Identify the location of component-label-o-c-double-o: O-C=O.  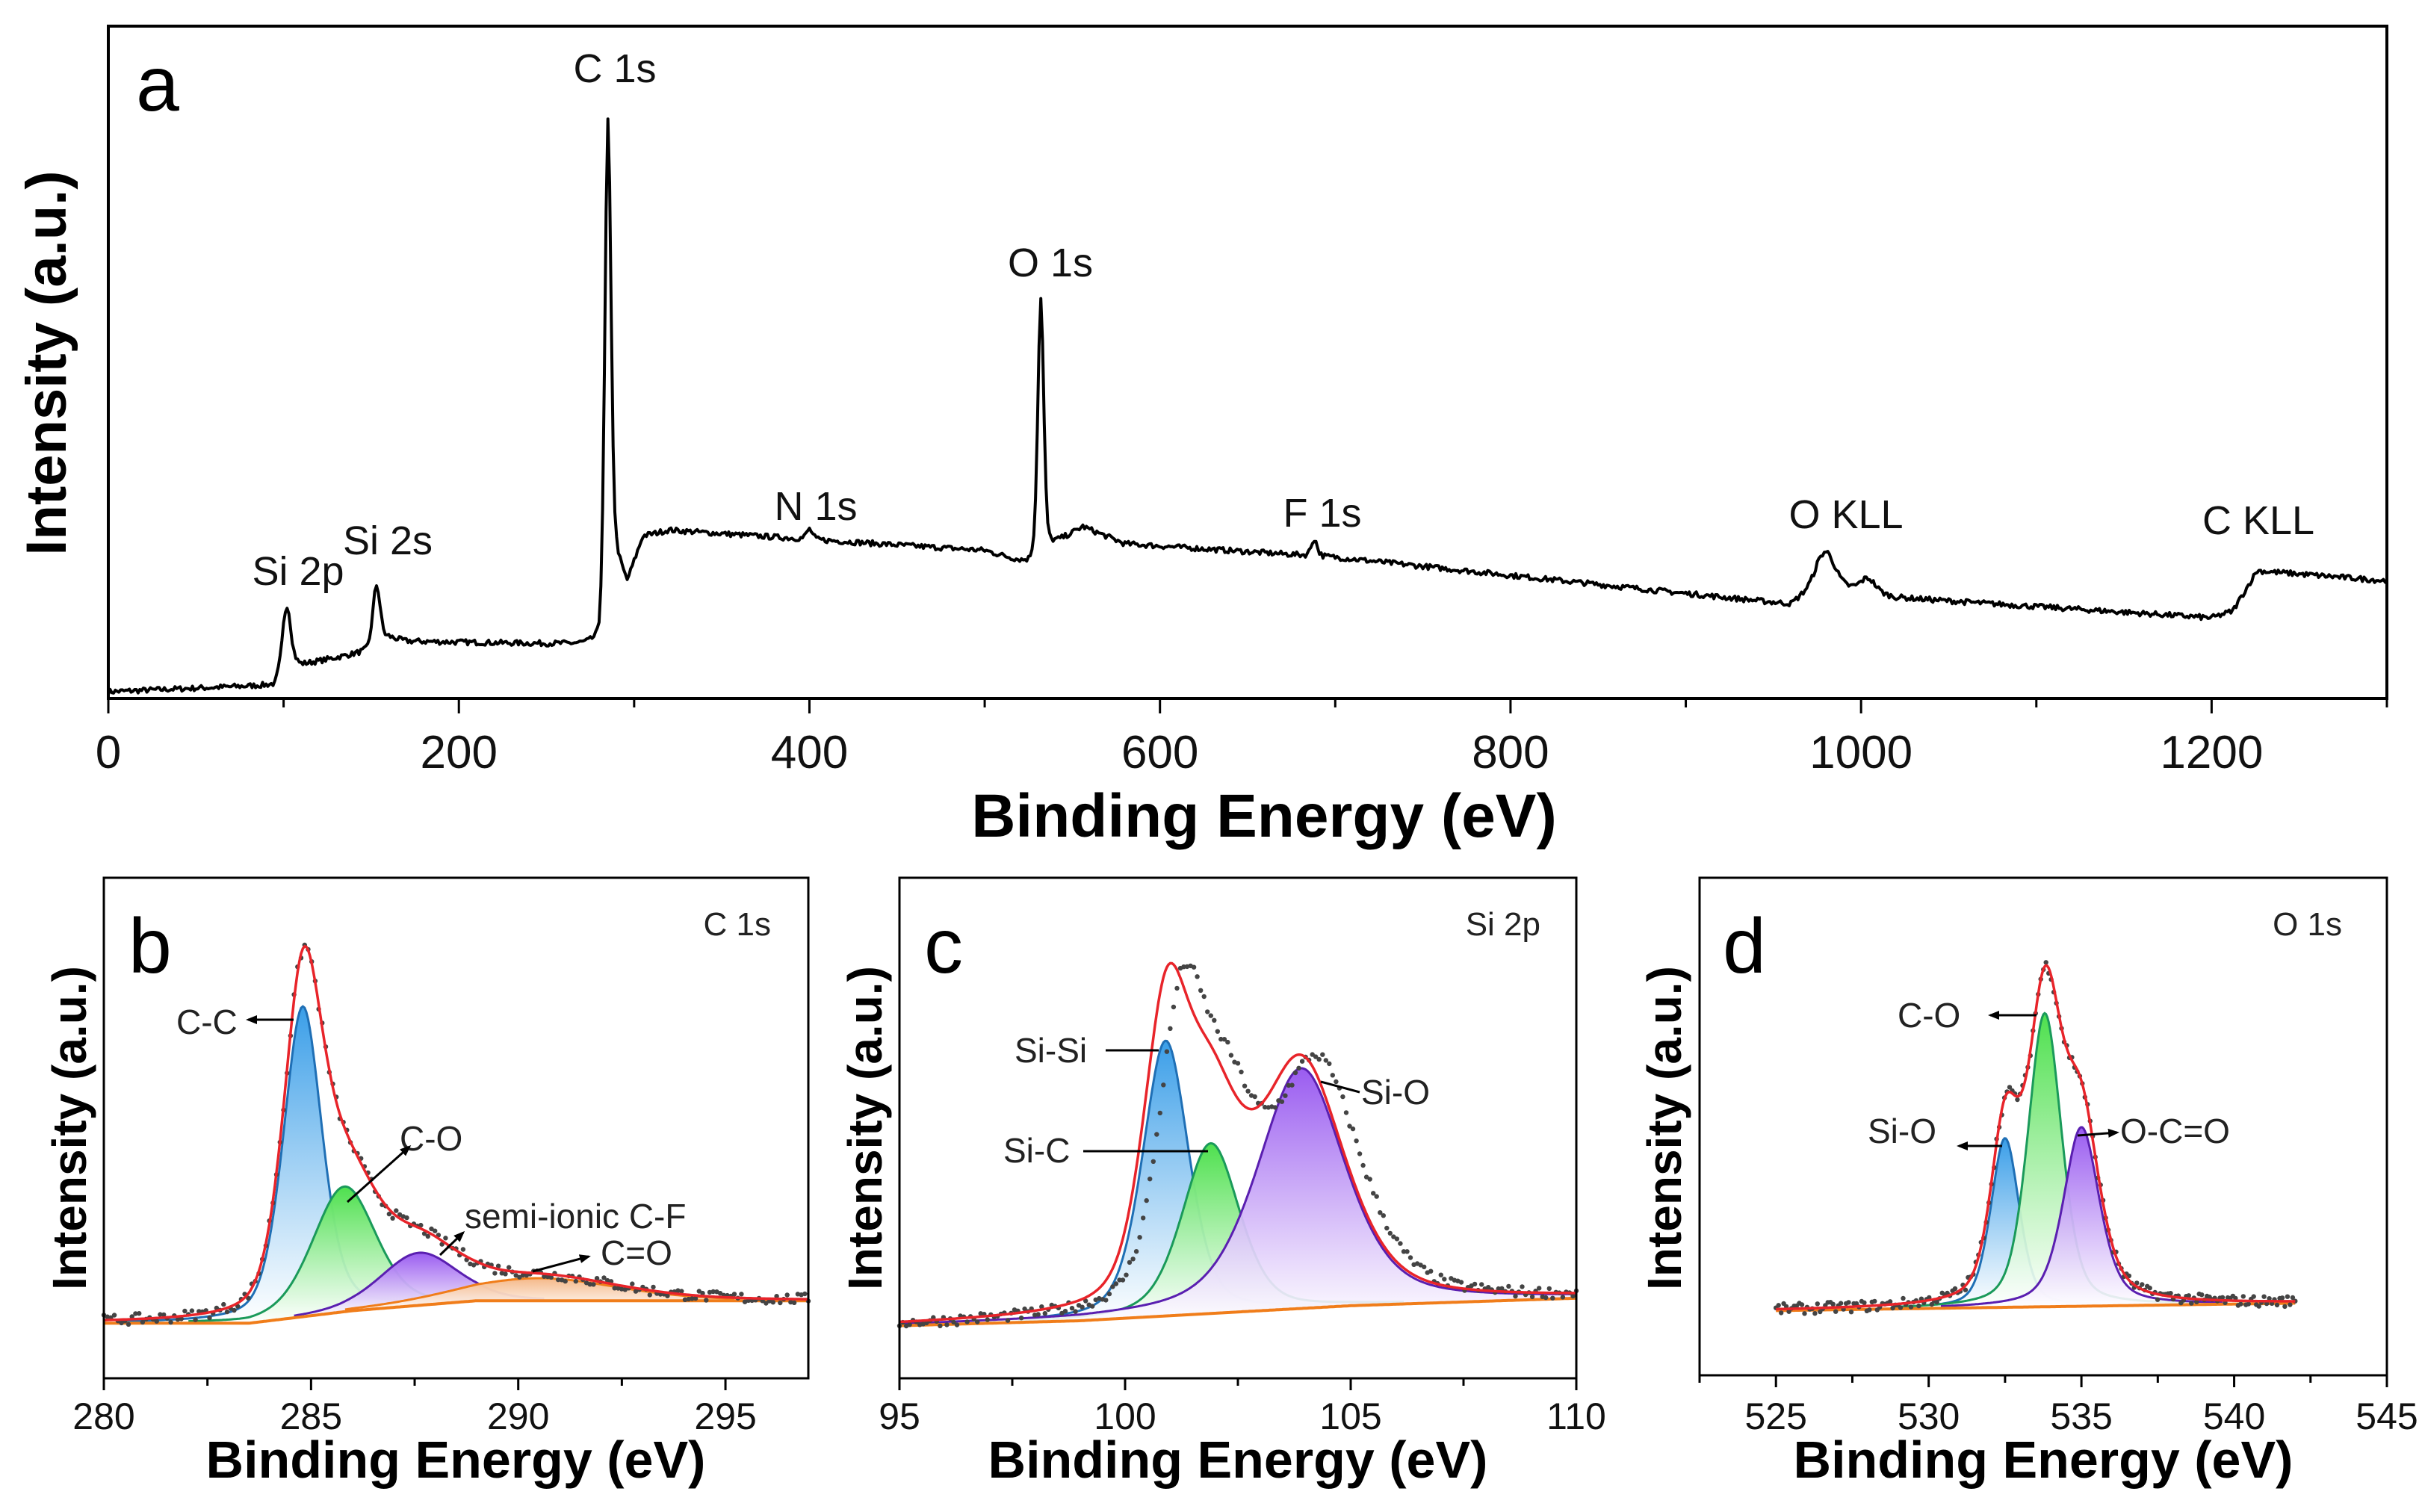
(2175, 1131).